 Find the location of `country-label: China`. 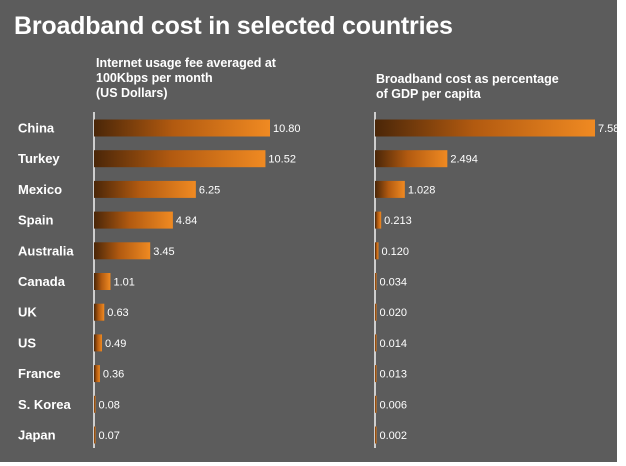

country-label: China is located at coordinates (36, 128).